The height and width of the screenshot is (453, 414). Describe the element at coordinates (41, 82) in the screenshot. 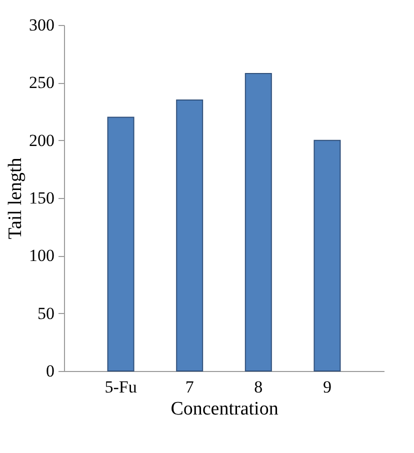

I see `y-tick-label: 250` at that location.